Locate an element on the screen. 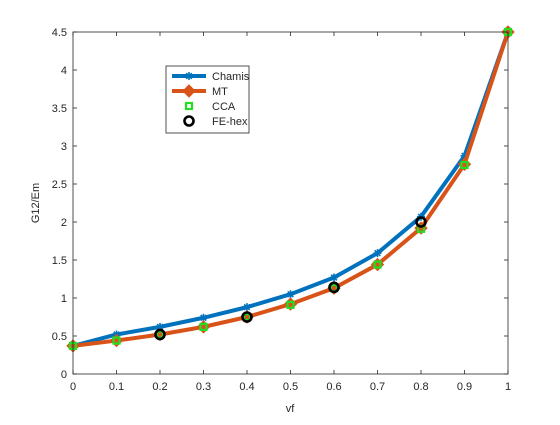  legend-marker-fe-hex is located at coordinates (189, 121).